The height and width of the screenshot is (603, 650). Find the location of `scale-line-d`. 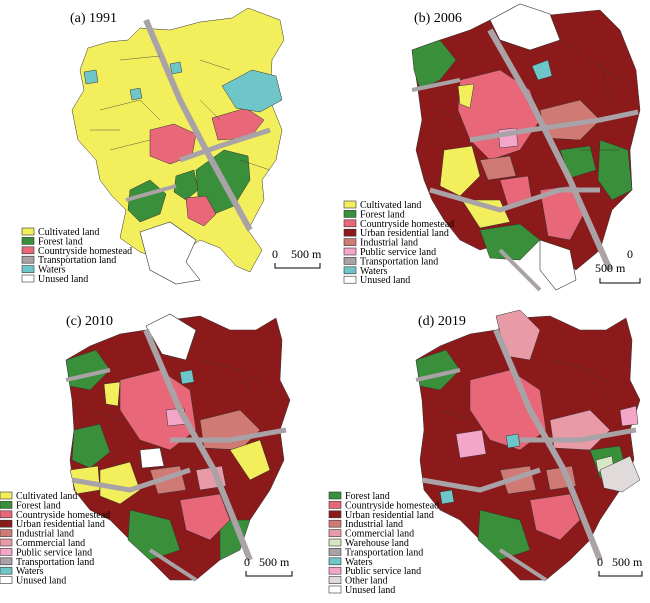

scale-line-d is located at coordinates (620, 574).